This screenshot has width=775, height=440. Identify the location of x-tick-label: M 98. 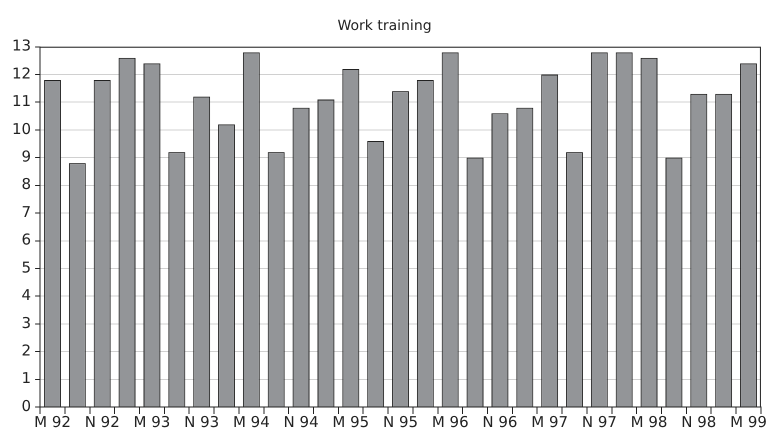
(649, 421).